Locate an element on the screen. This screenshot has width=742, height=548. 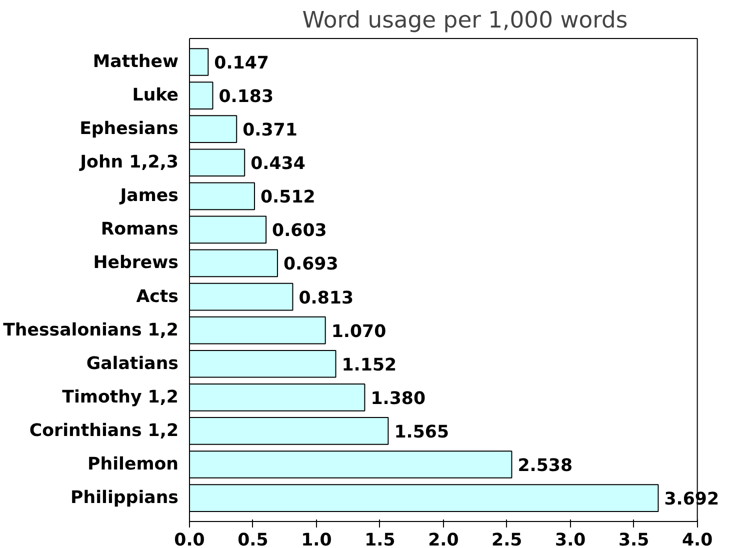
y-tick-label: Hebrews is located at coordinates (136, 263).